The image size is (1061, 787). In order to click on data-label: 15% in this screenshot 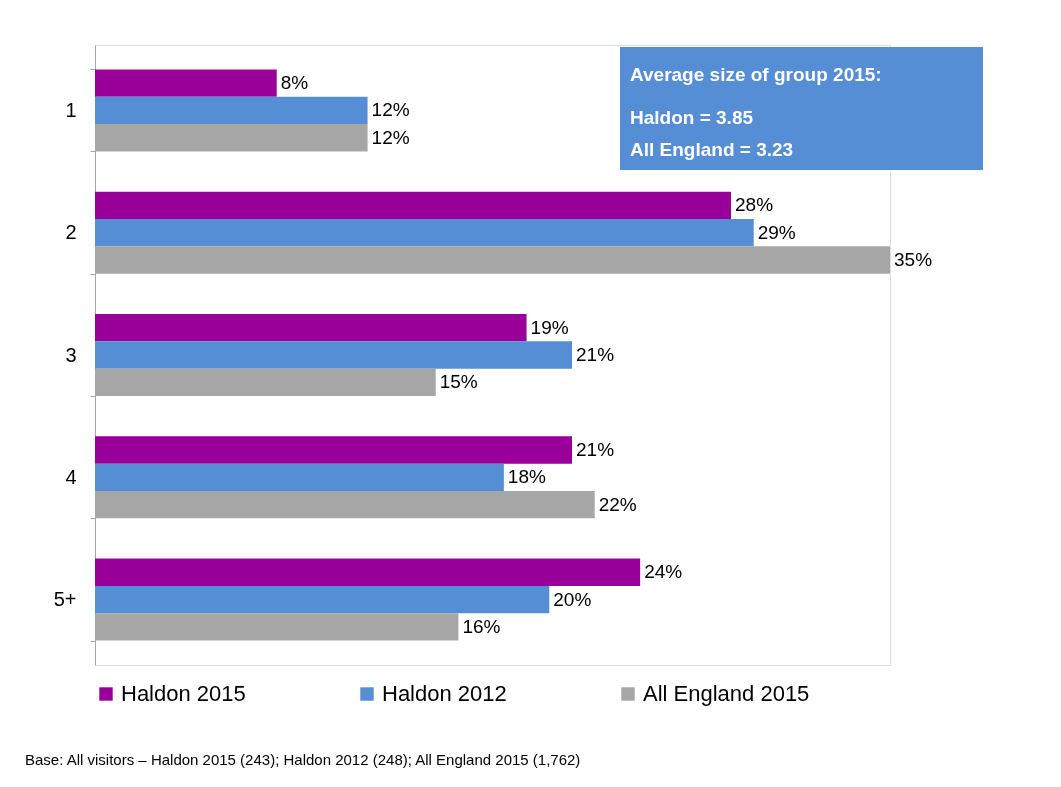, I will do `click(458, 382)`.